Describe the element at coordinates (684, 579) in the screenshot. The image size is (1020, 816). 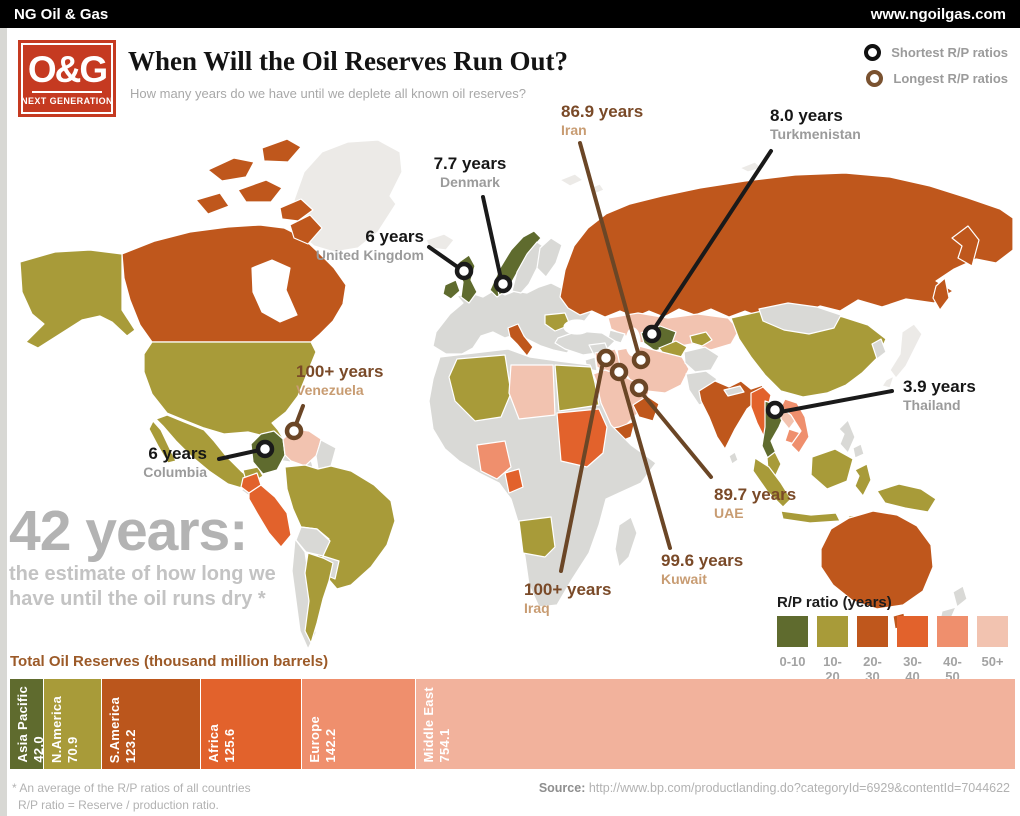
I see `callout-kuwait-country: Kuwait` at that location.